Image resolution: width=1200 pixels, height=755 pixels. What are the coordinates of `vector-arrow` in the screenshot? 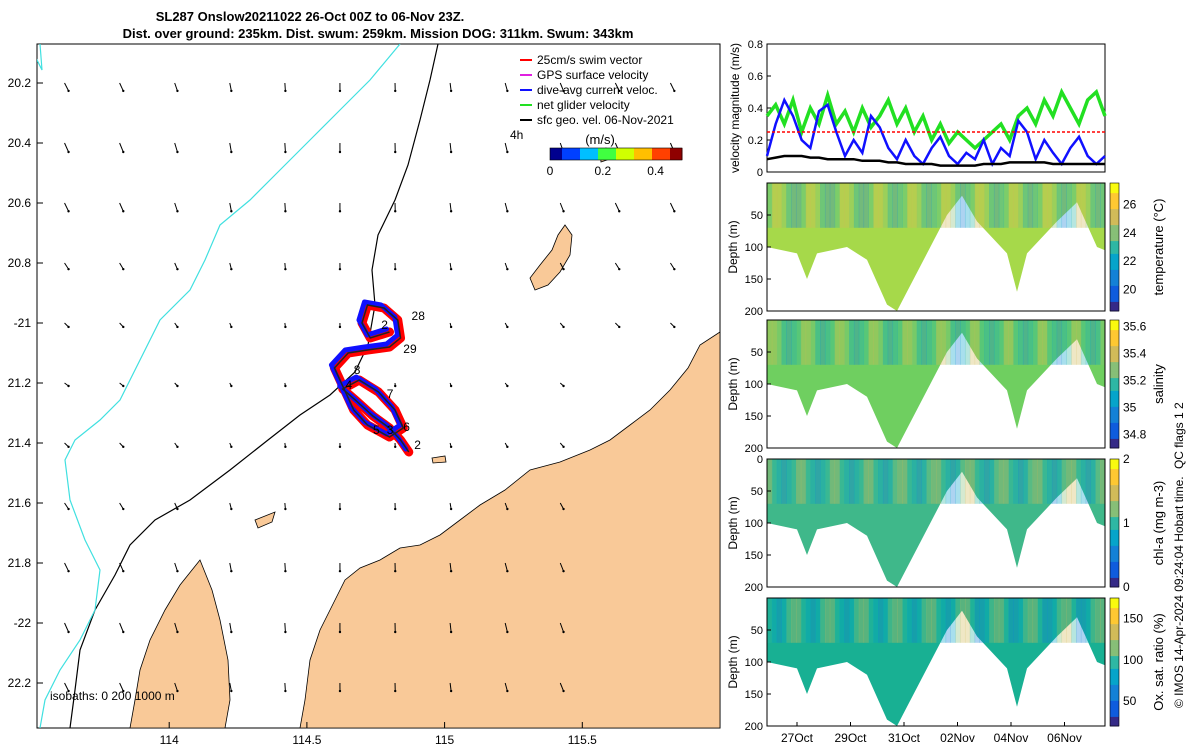 It's located at (285, 207).